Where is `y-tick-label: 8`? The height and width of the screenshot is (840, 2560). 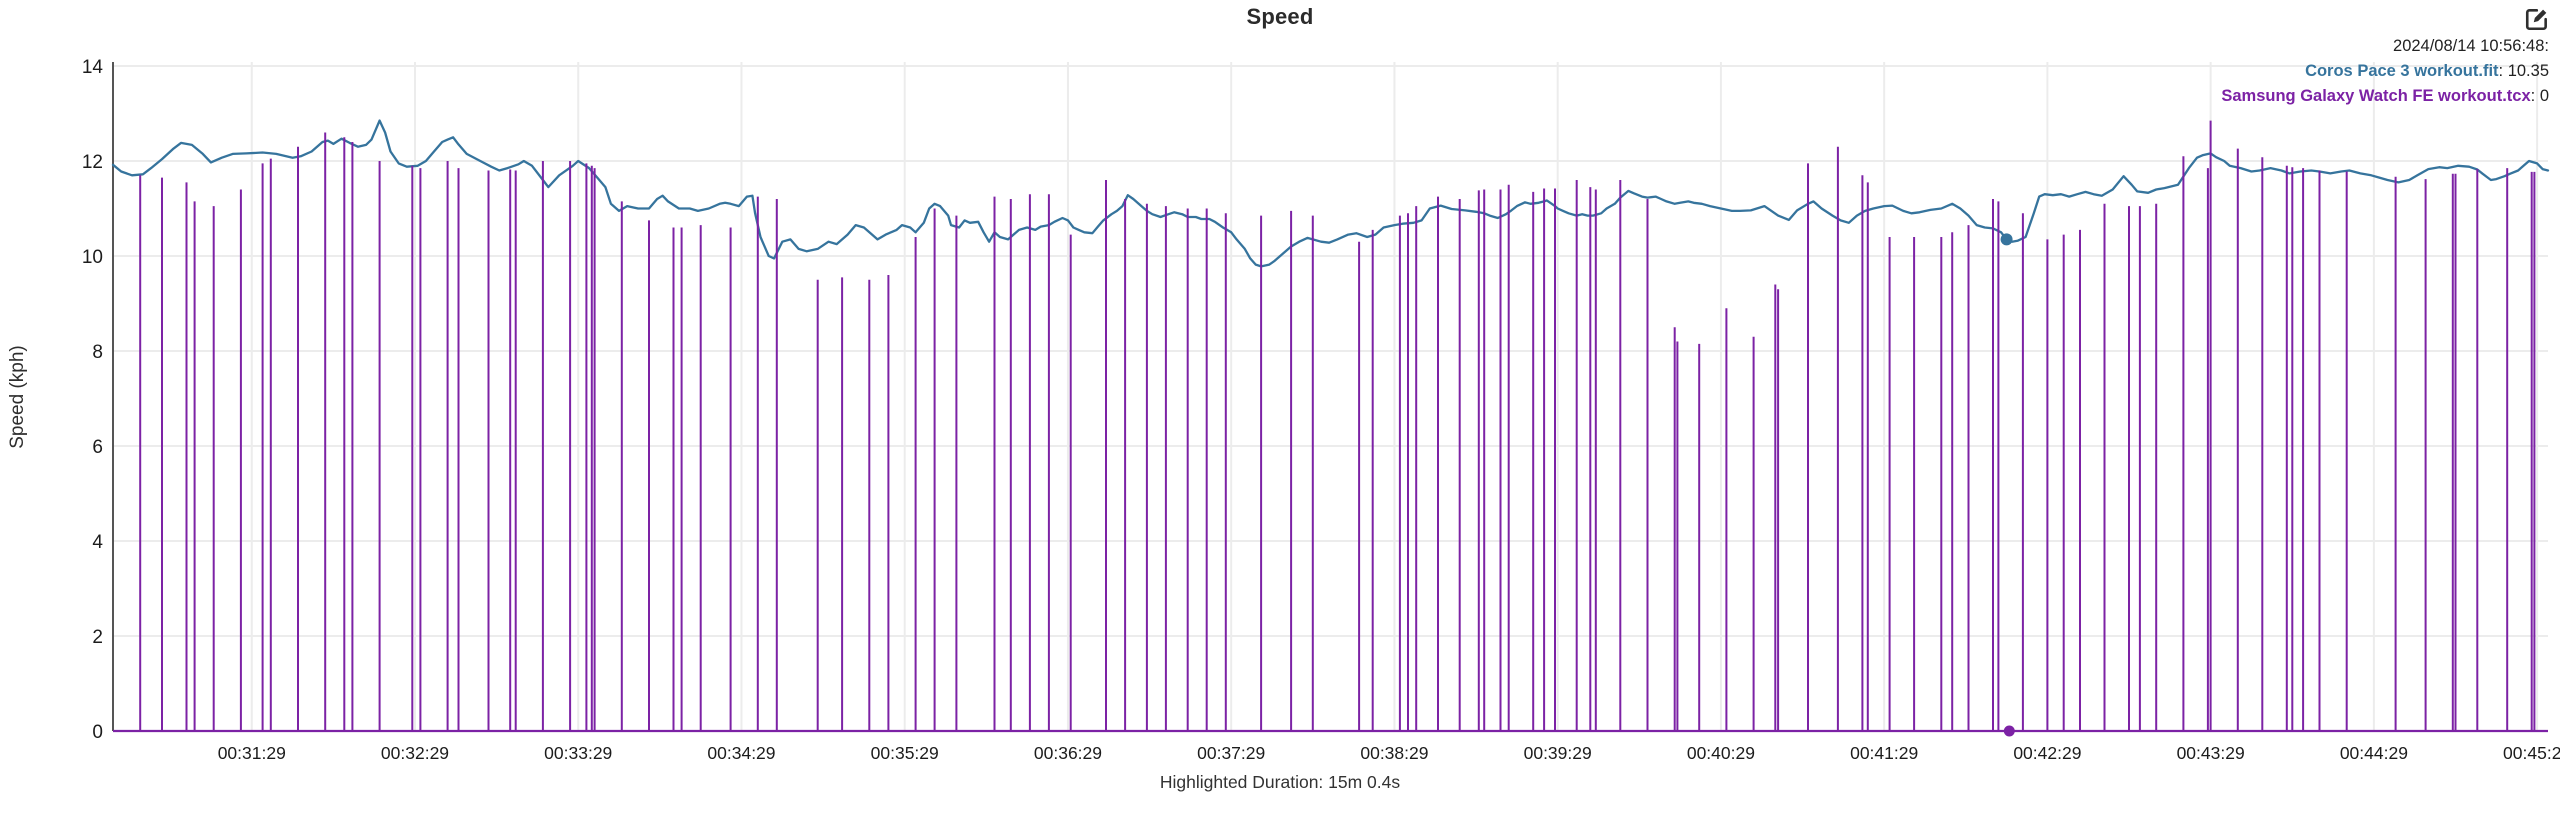
y-tick-label: 8 is located at coordinates (97, 352).